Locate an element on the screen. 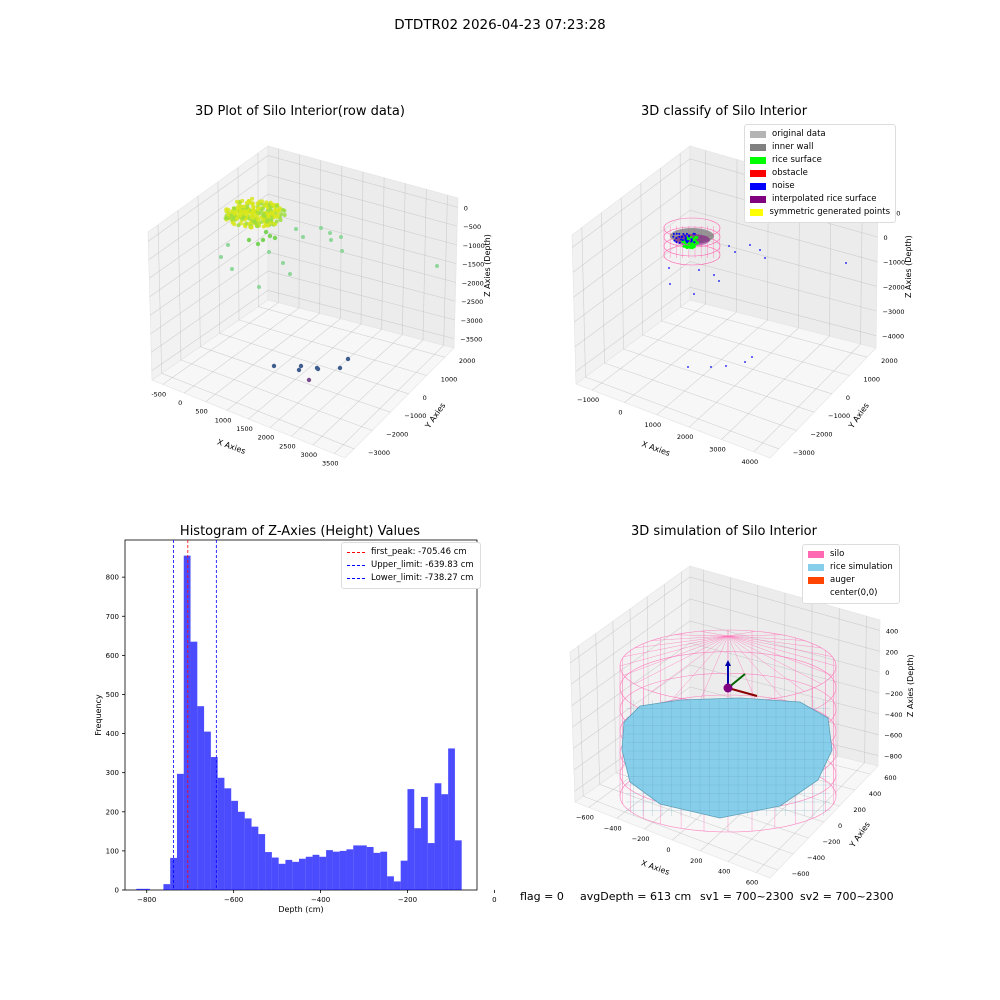 This screenshot has height=1000, width=1000. raw-grid-y-wall is located at coordinates (199, 271).